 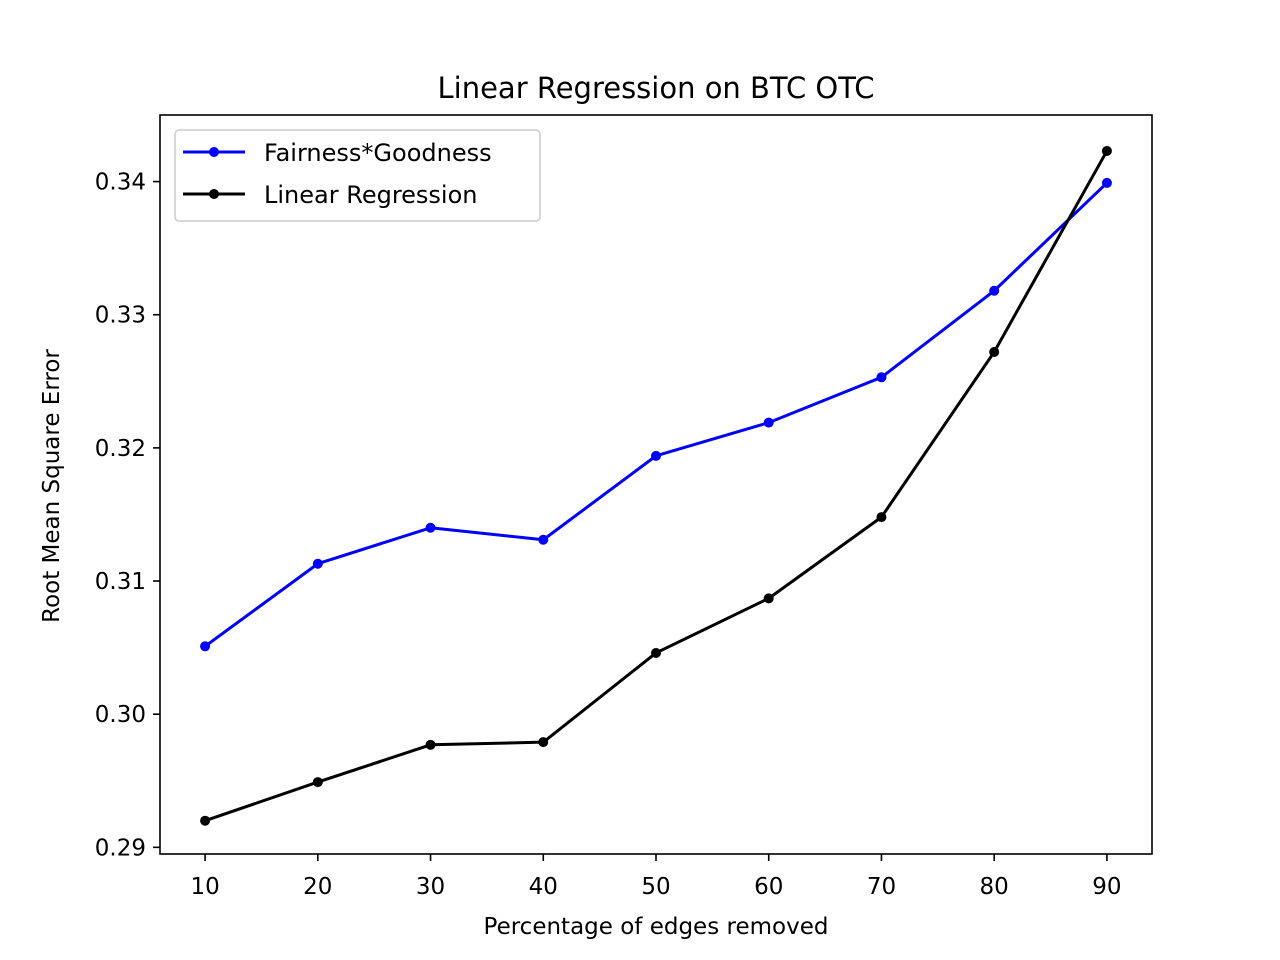 What do you see at coordinates (655, 887) in the screenshot?
I see `x-tick-label: 50` at bounding box center [655, 887].